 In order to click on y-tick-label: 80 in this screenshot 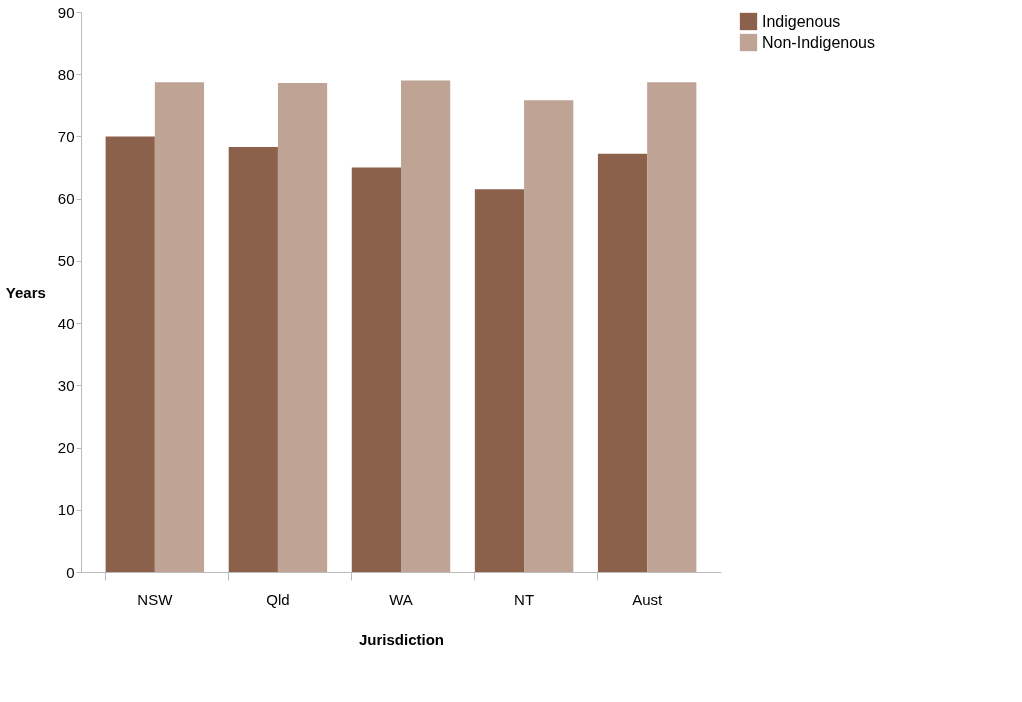, I will do `click(66, 74)`.